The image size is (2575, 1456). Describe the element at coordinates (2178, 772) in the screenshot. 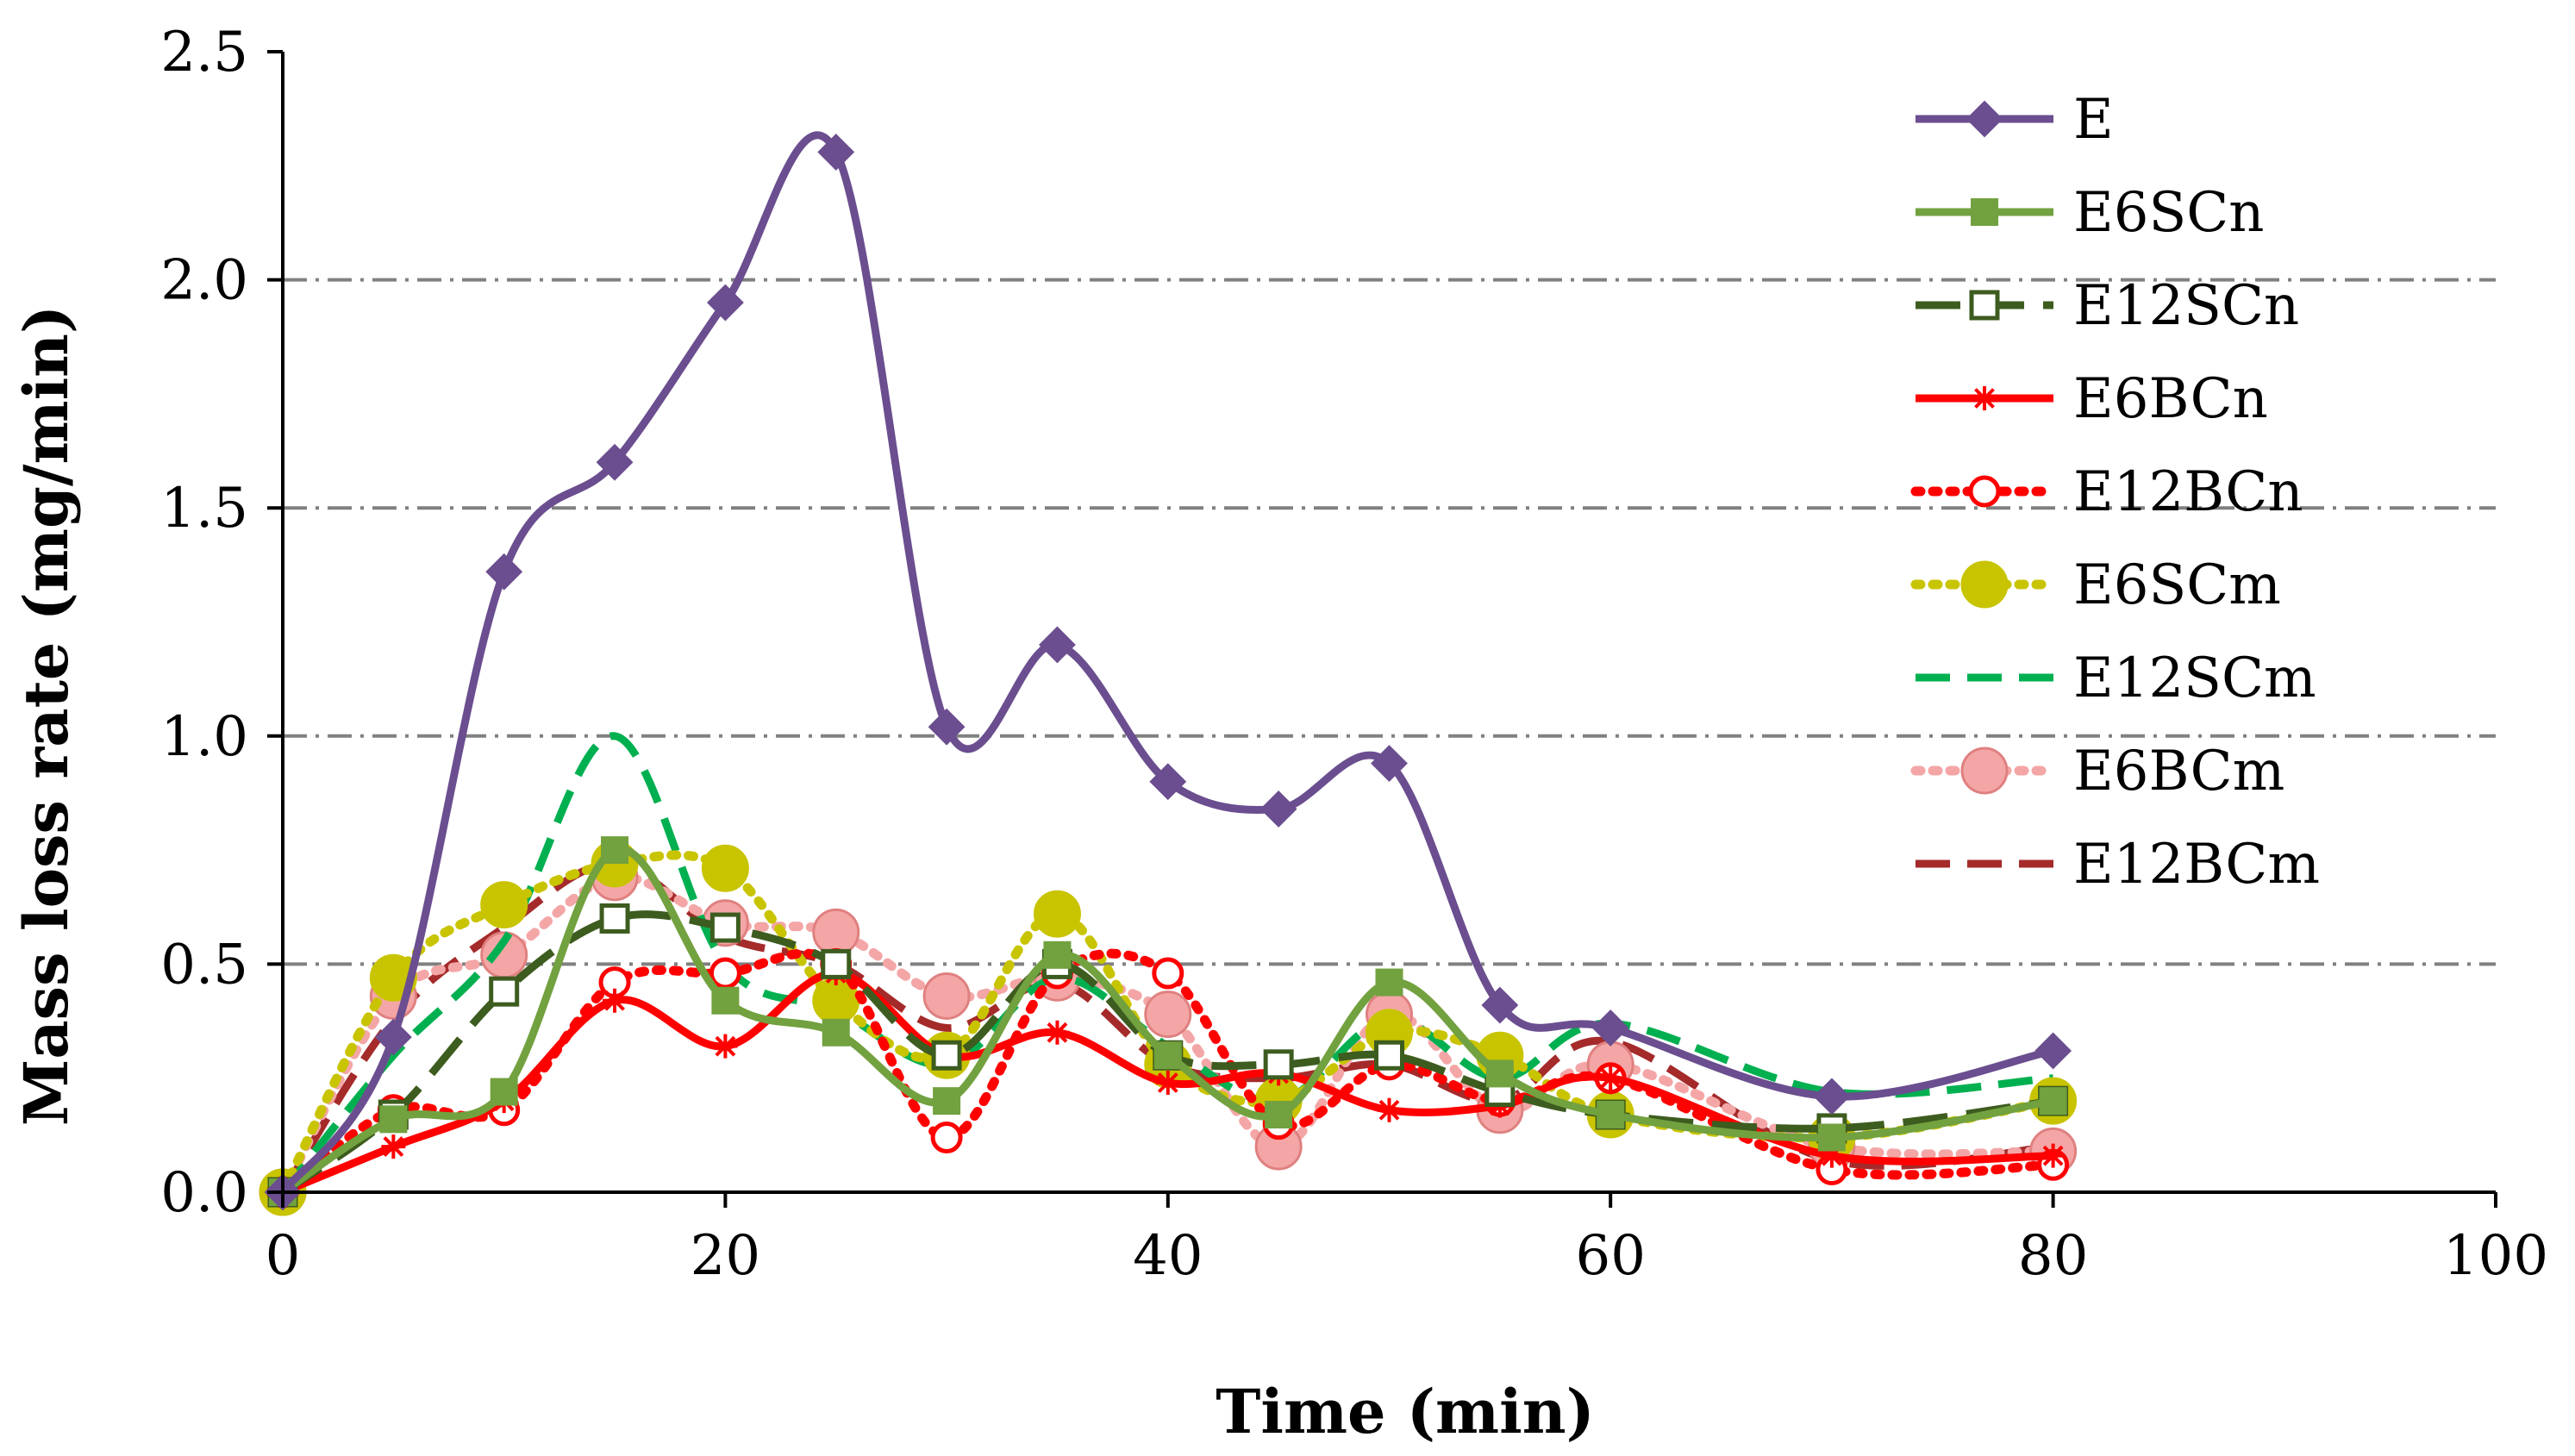

I see `legend-label: E6BCm` at that location.